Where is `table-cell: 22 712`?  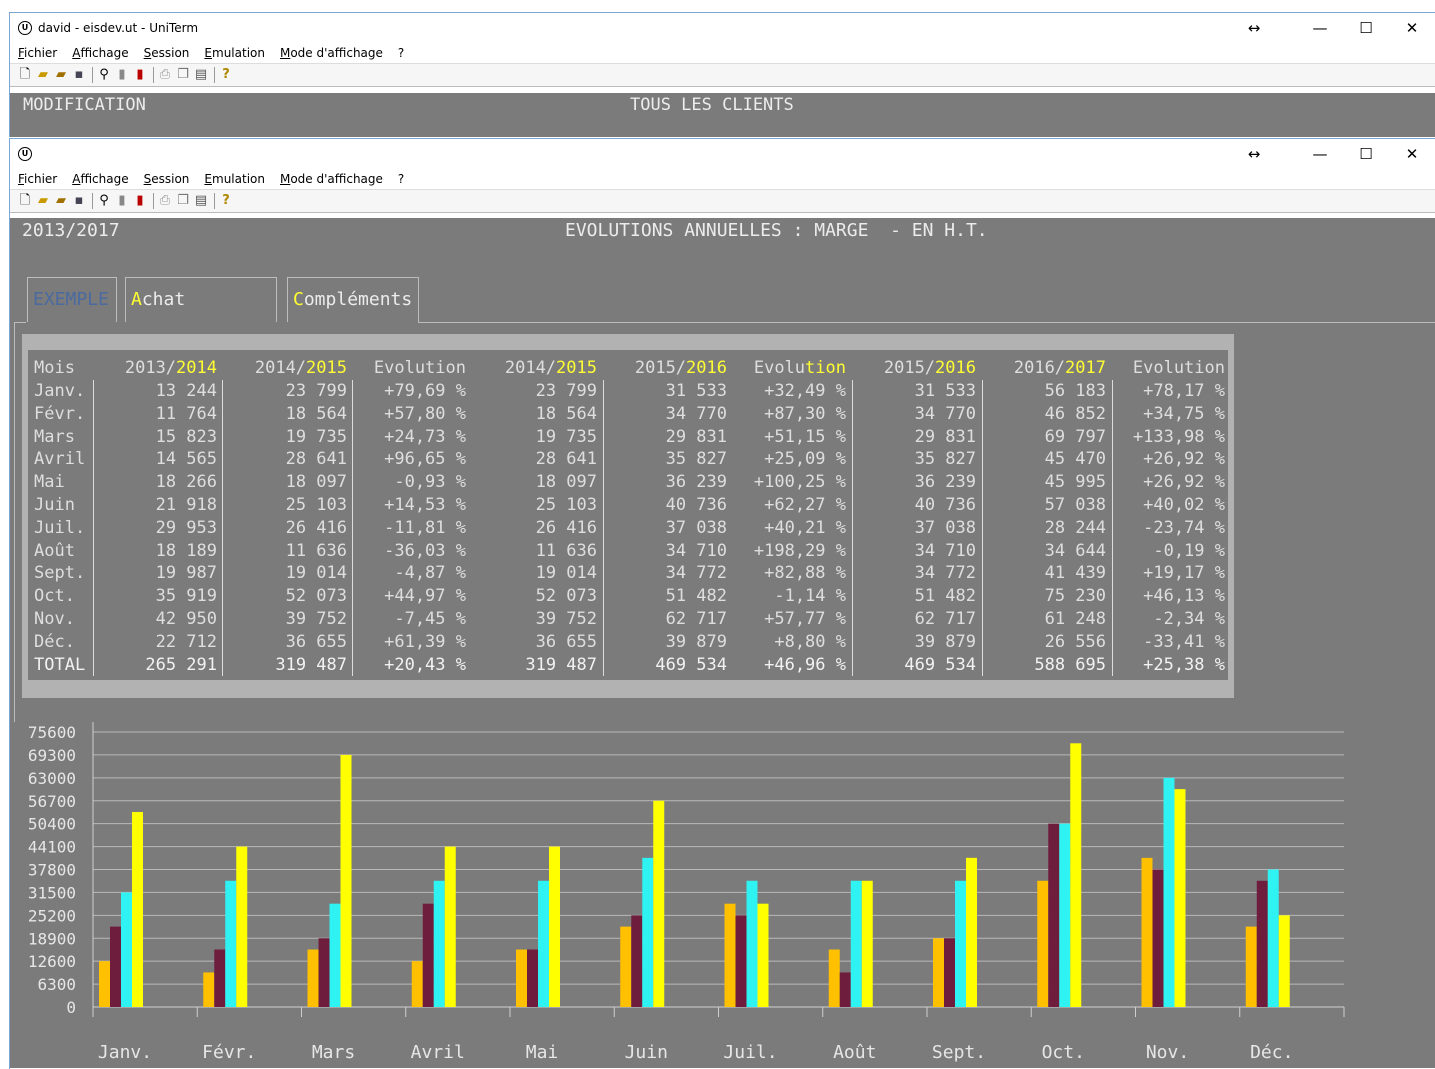 table-cell: 22 712 is located at coordinates (186, 641).